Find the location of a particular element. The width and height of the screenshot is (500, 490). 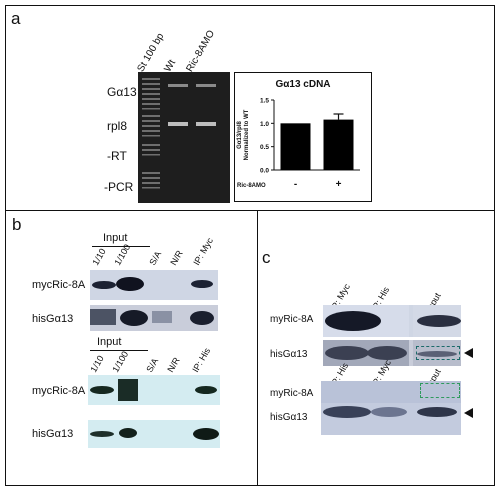

c-top-blot-bands is located at coordinates (392, 321).